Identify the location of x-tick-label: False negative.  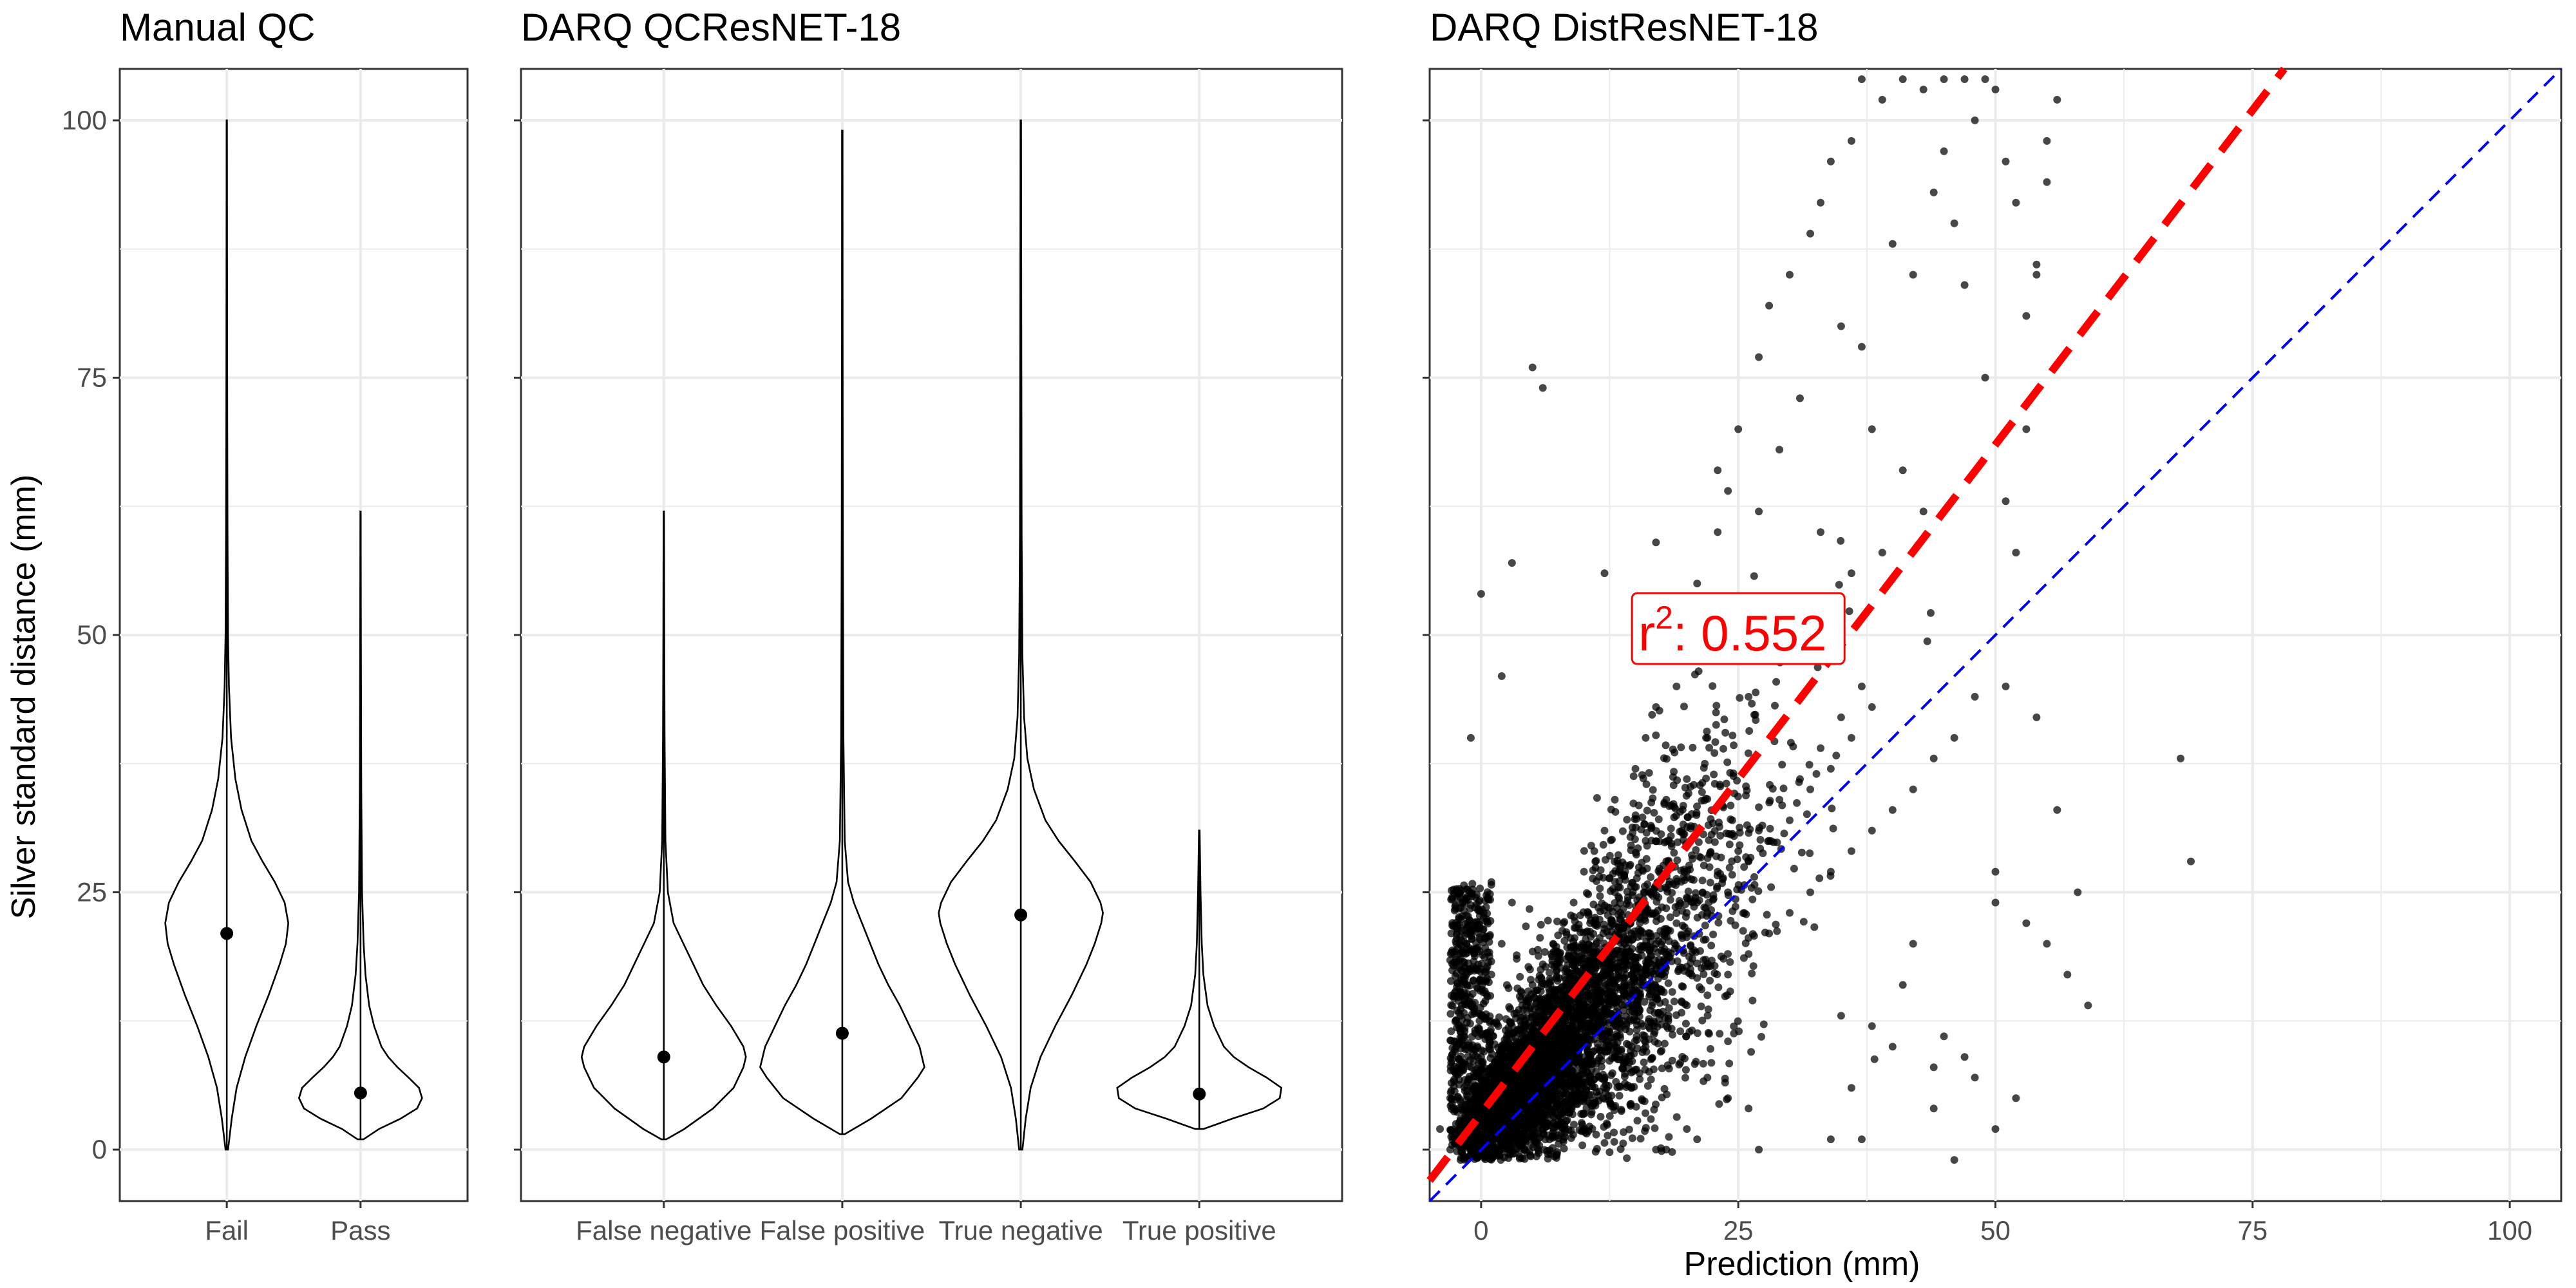
(664, 1230).